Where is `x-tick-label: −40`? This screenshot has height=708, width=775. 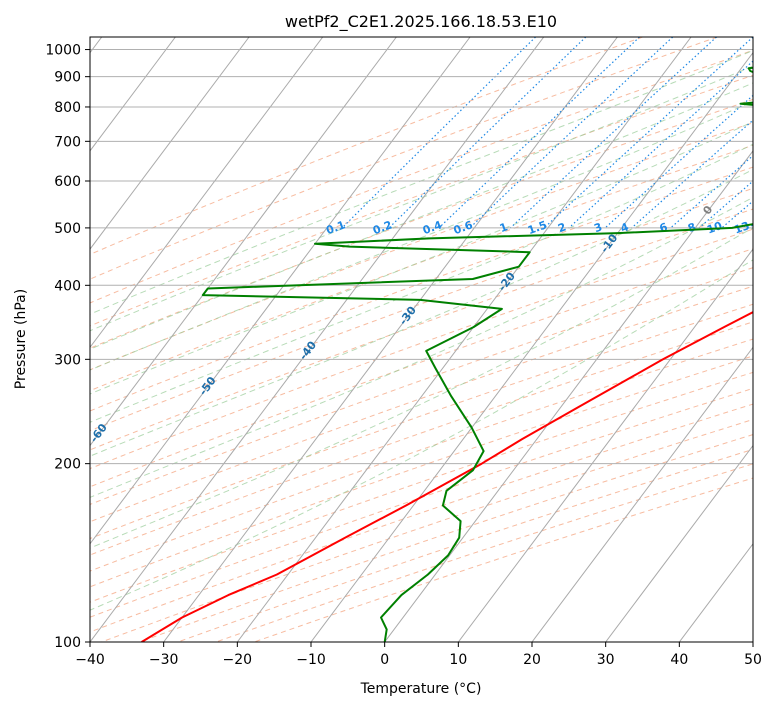 x-tick-label: −40 is located at coordinates (90, 660).